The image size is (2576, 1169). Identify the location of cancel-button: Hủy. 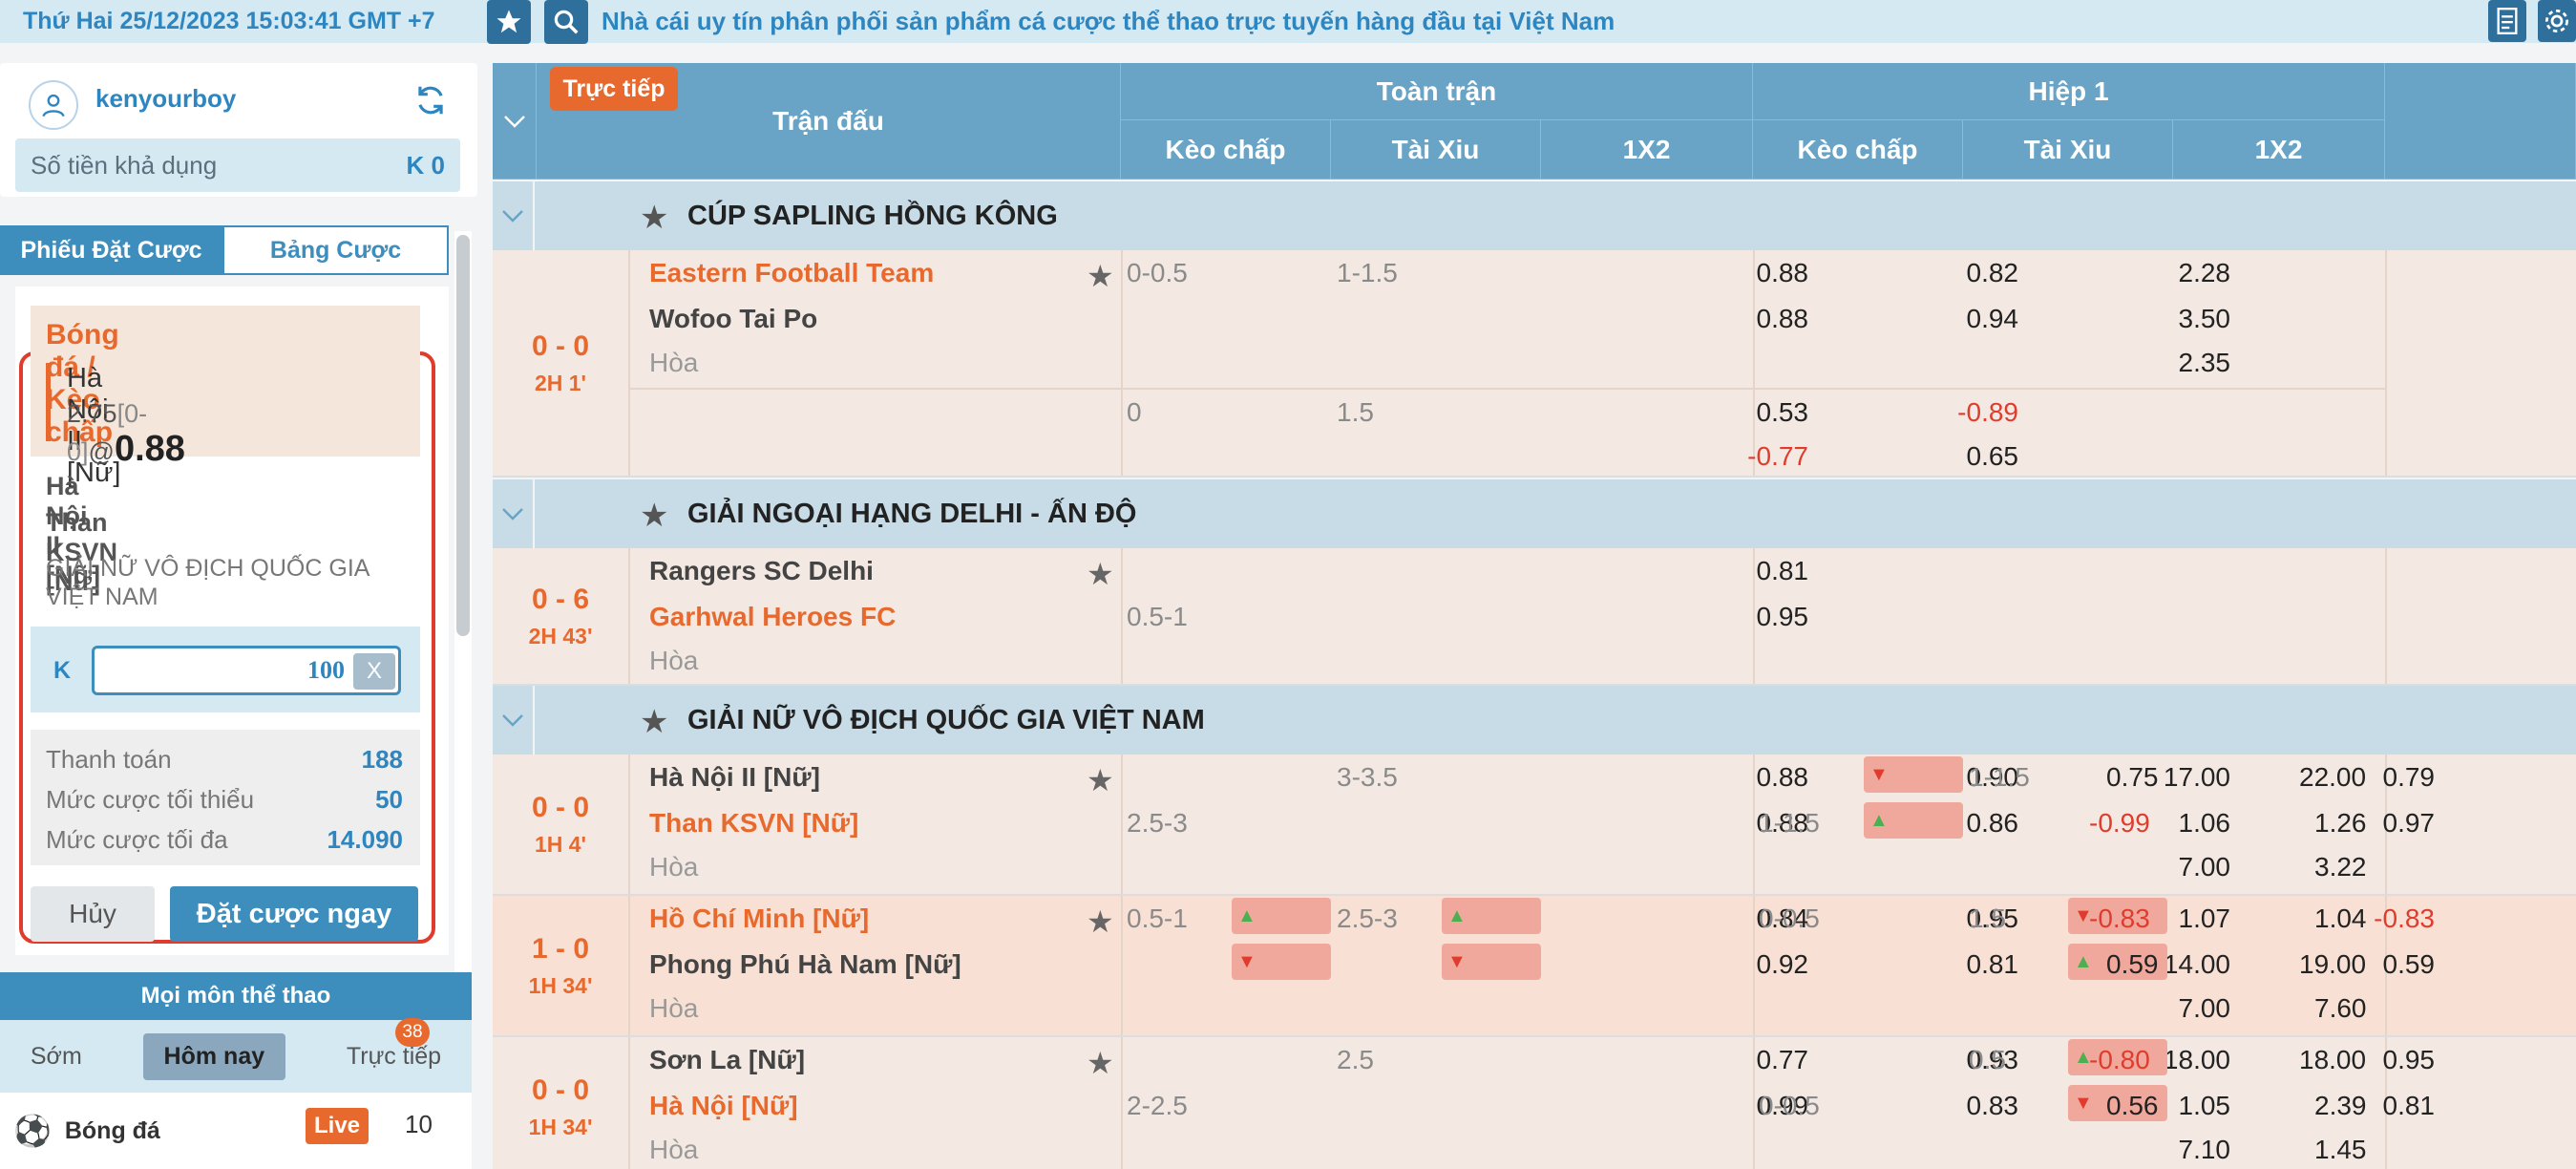
(93, 914).